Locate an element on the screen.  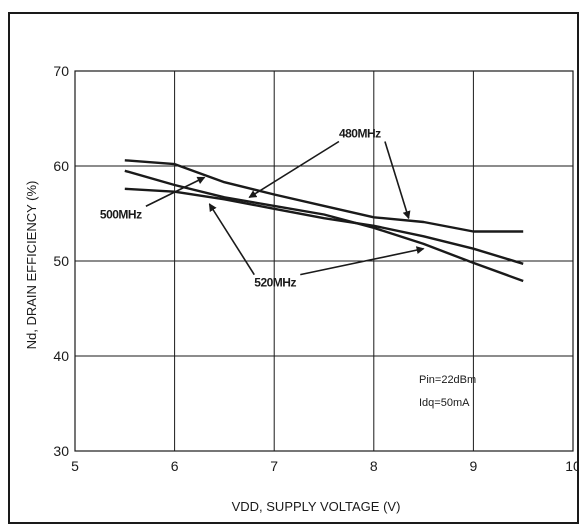
x-tick-label: 5 is located at coordinates (75, 466).